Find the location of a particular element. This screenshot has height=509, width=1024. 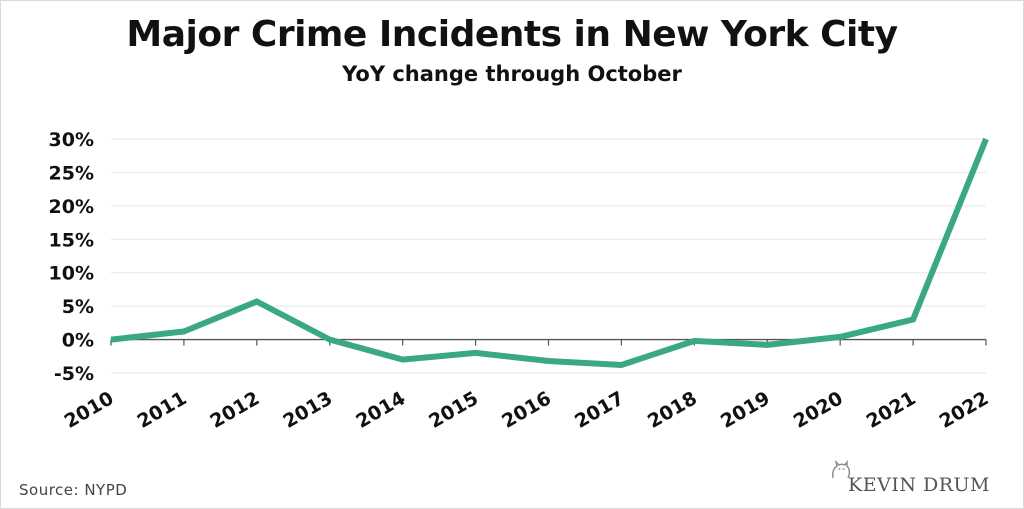

source-note: Source: NYPD is located at coordinates (73, 490).